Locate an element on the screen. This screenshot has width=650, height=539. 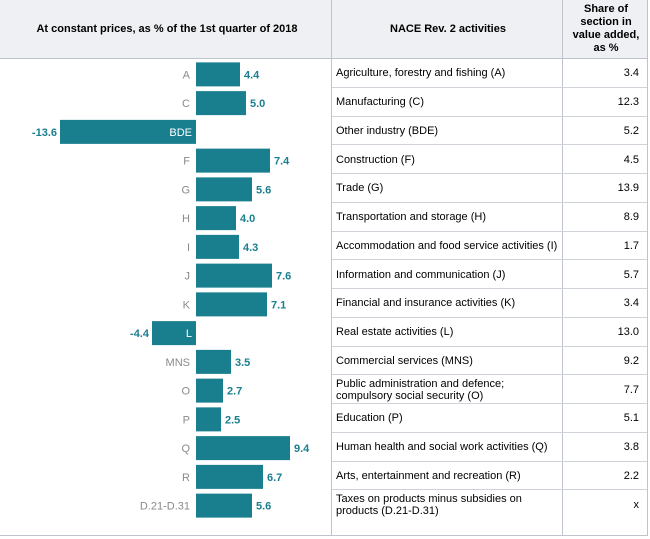
share-value: 13.0 is located at coordinates (628, 332).